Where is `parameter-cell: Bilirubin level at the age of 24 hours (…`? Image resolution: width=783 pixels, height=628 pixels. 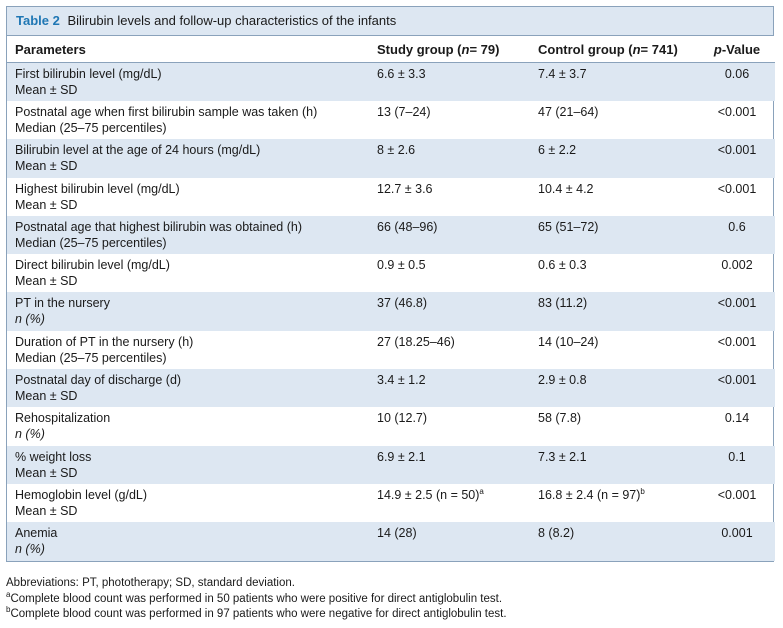
parameter-cell: Bilirubin level at the age of 24 hours (… is located at coordinates (188, 158).